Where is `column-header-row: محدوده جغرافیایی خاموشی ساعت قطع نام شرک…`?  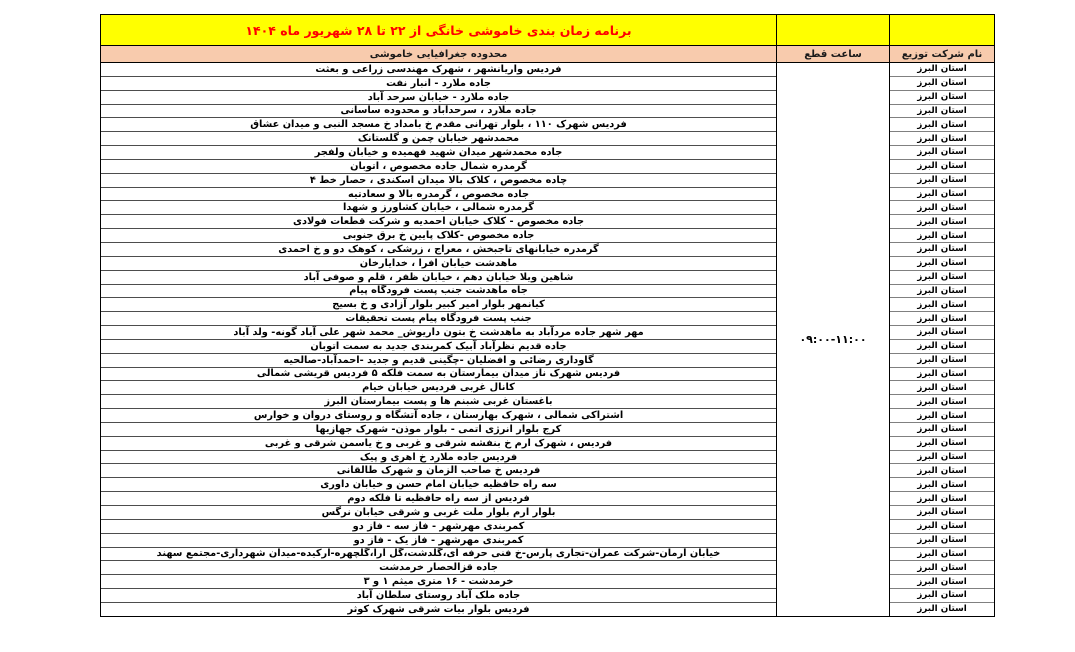
column-header-row: محدوده جغرافیایی خاموشی ساعت قطع نام شرک… is located at coordinates (547, 54).